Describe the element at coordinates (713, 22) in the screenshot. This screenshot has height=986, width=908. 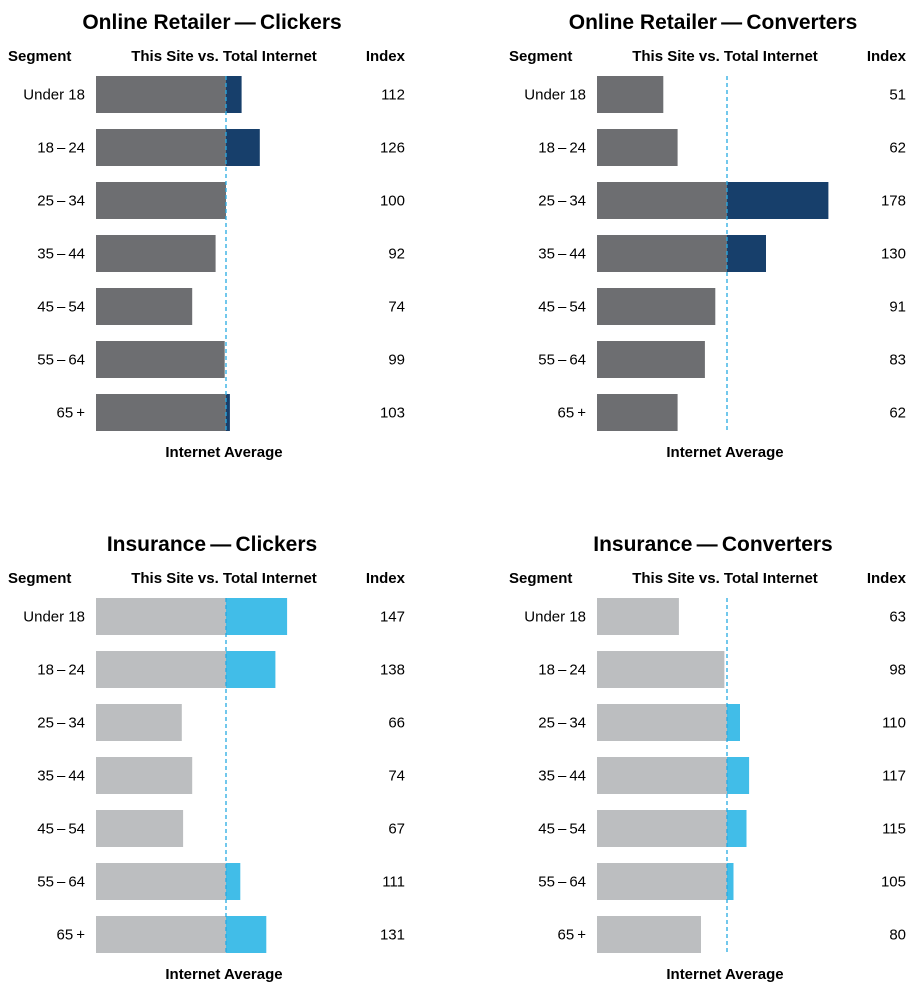
I see `chart-title: Online Retailer — Converters` at that location.